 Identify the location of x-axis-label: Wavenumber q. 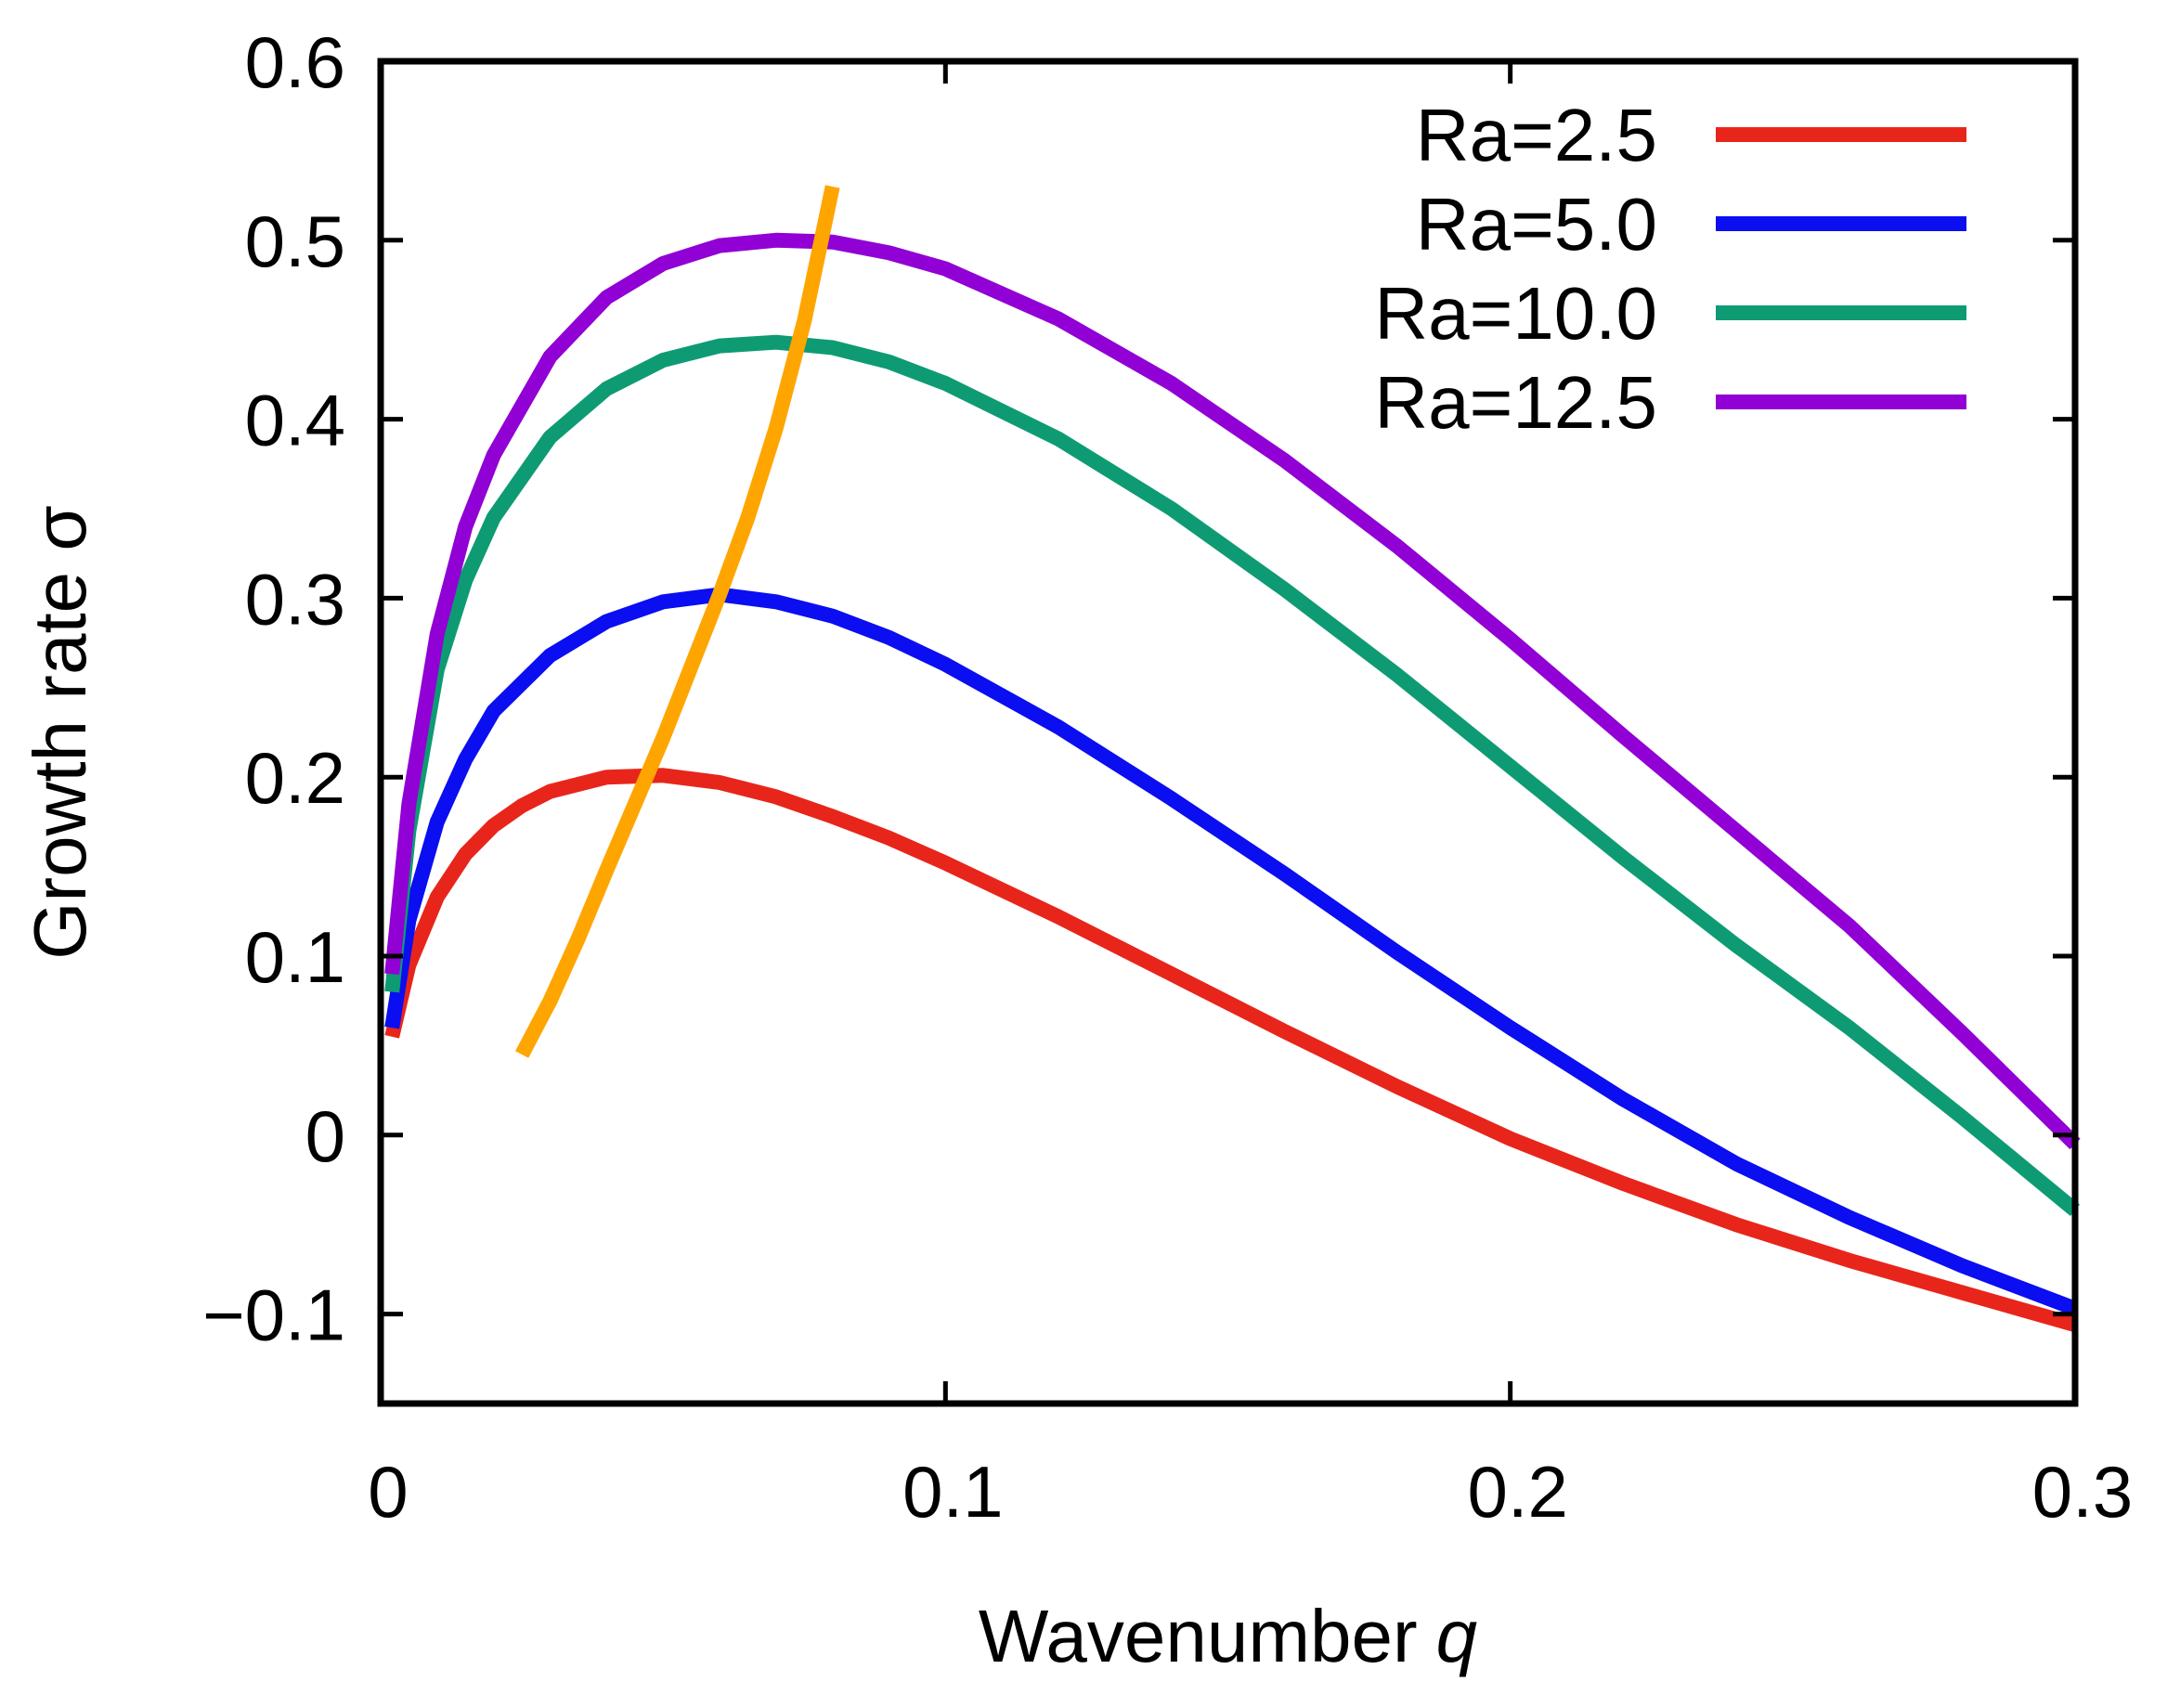
(1228, 1636).